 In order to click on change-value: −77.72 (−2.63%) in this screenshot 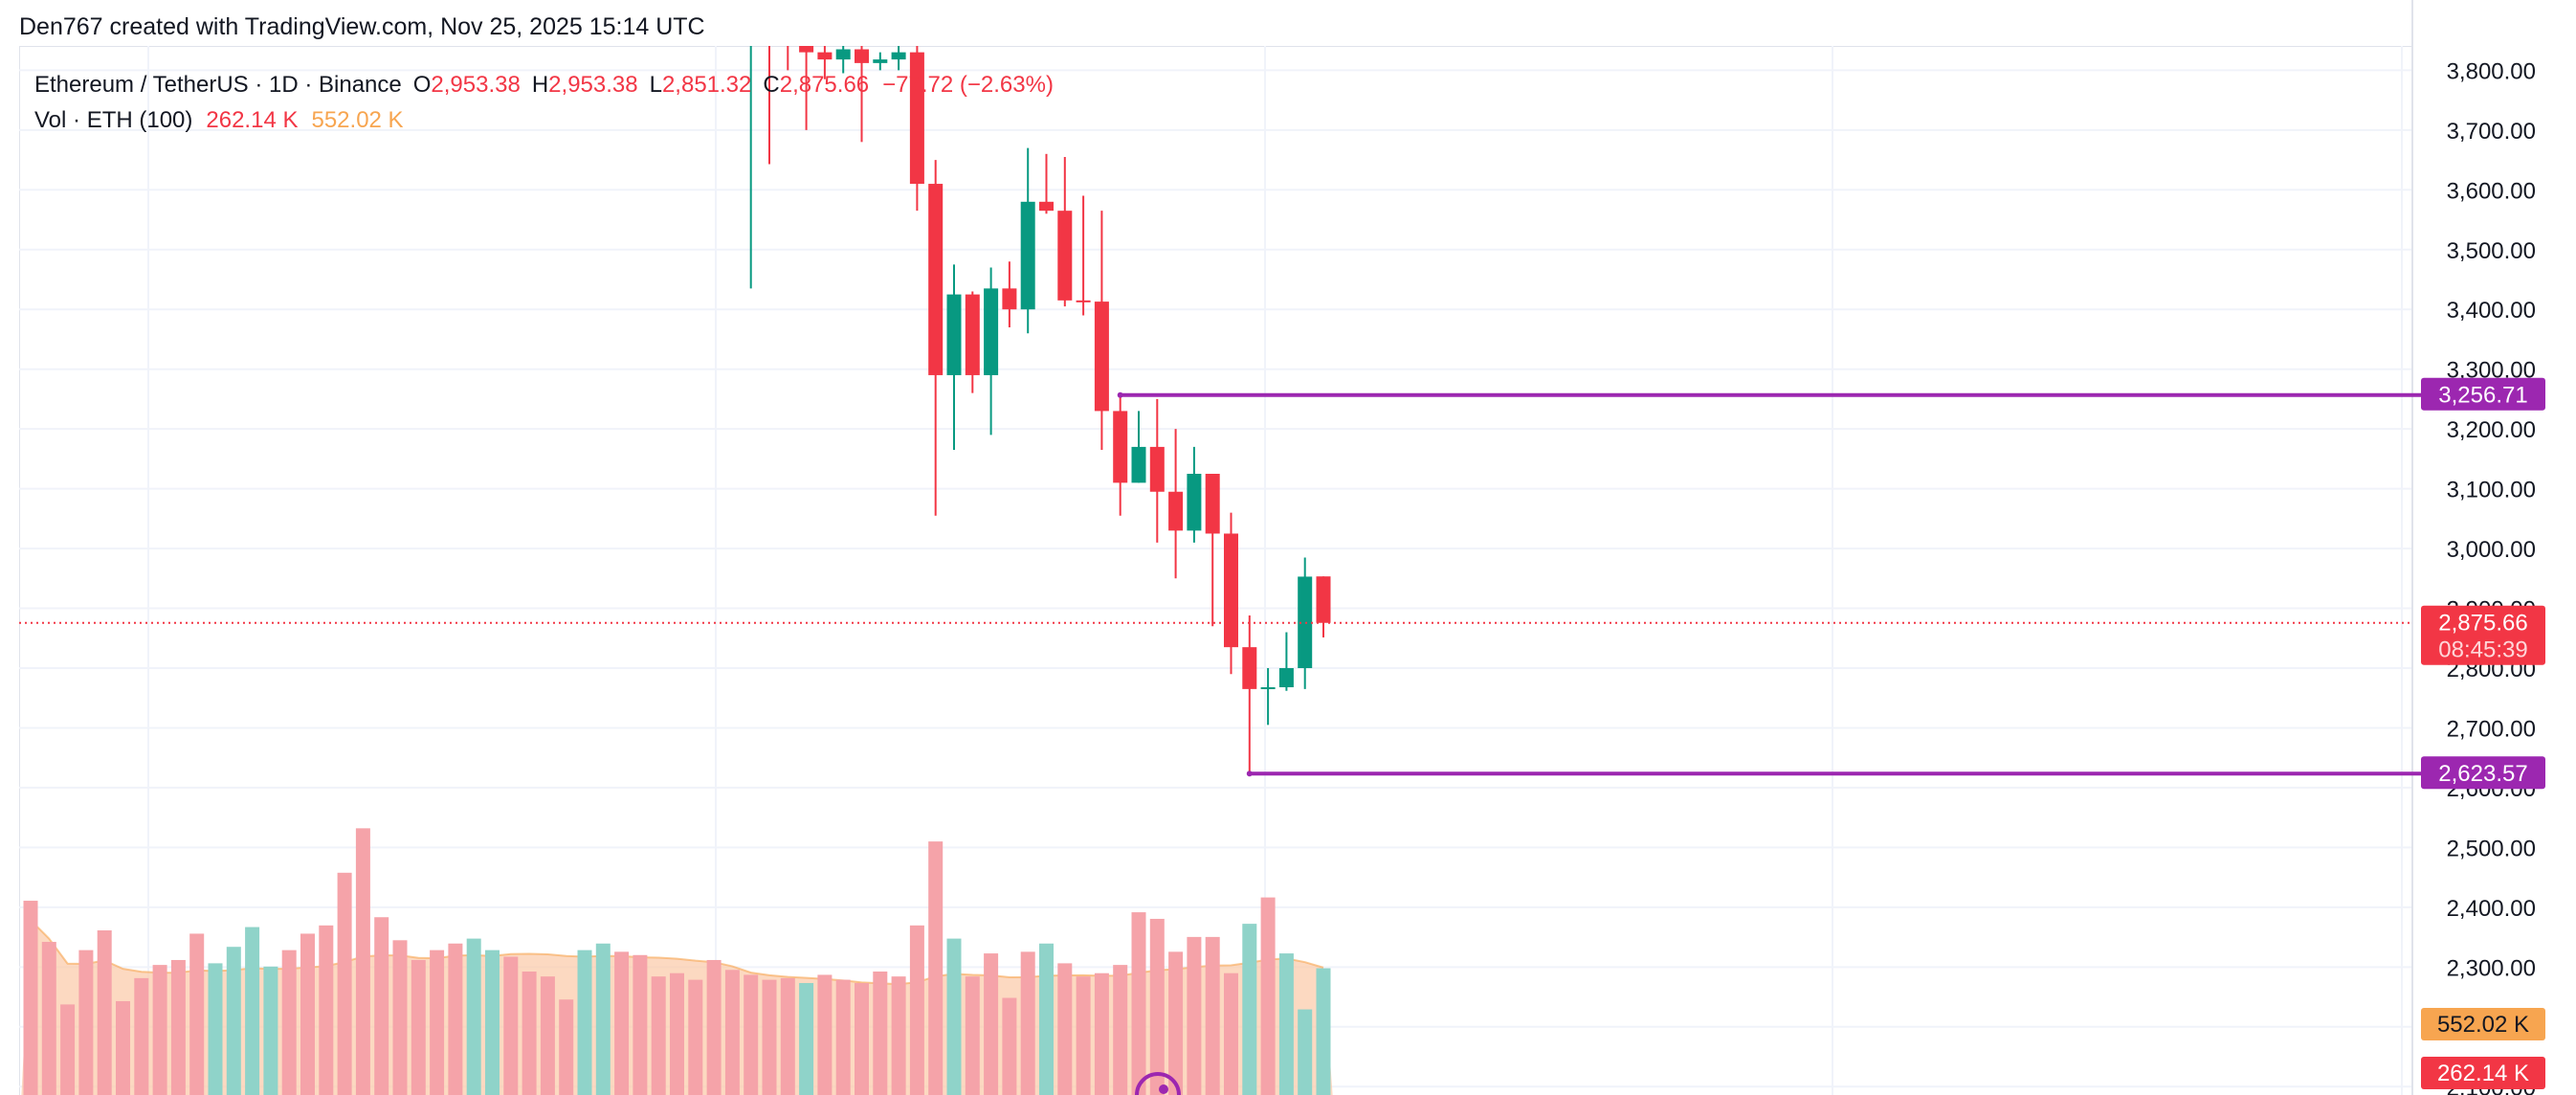, I will do `click(968, 85)`.